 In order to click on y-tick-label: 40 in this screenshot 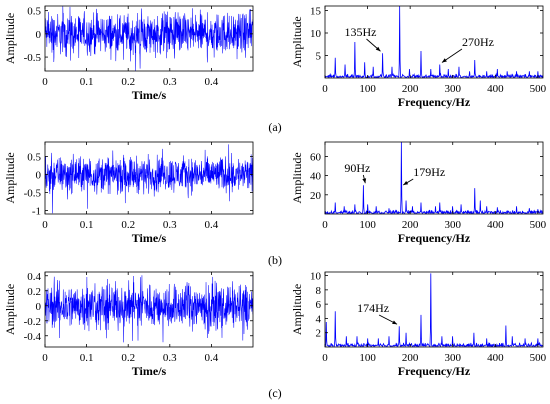, I will do `click(316, 177)`.